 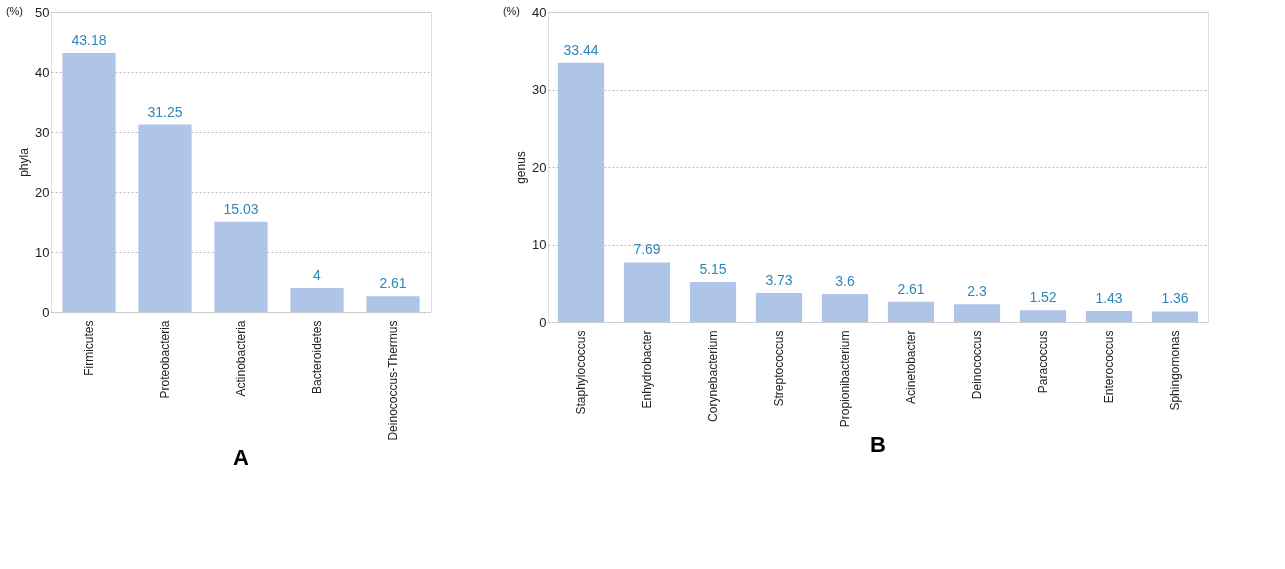 What do you see at coordinates (1175, 370) in the screenshot?
I see `x-tick-label: Sphingomonas` at bounding box center [1175, 370].